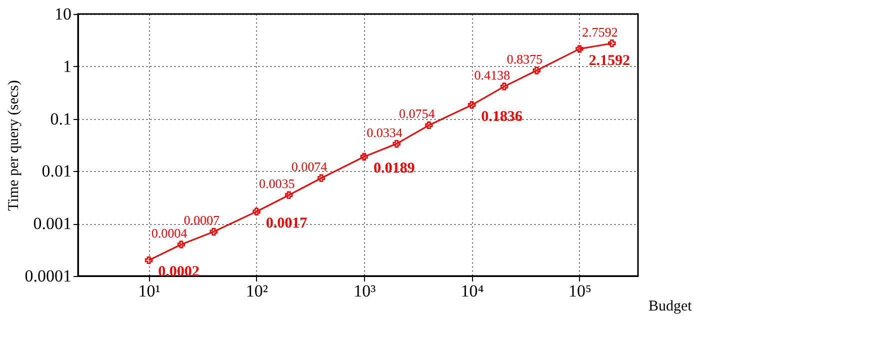 This screenshot has width=871, height=344. What do you see at coordinates (670, 306) in the screenshot?
I see `x-axis-title: Budget` at bounding box center [670, 306].